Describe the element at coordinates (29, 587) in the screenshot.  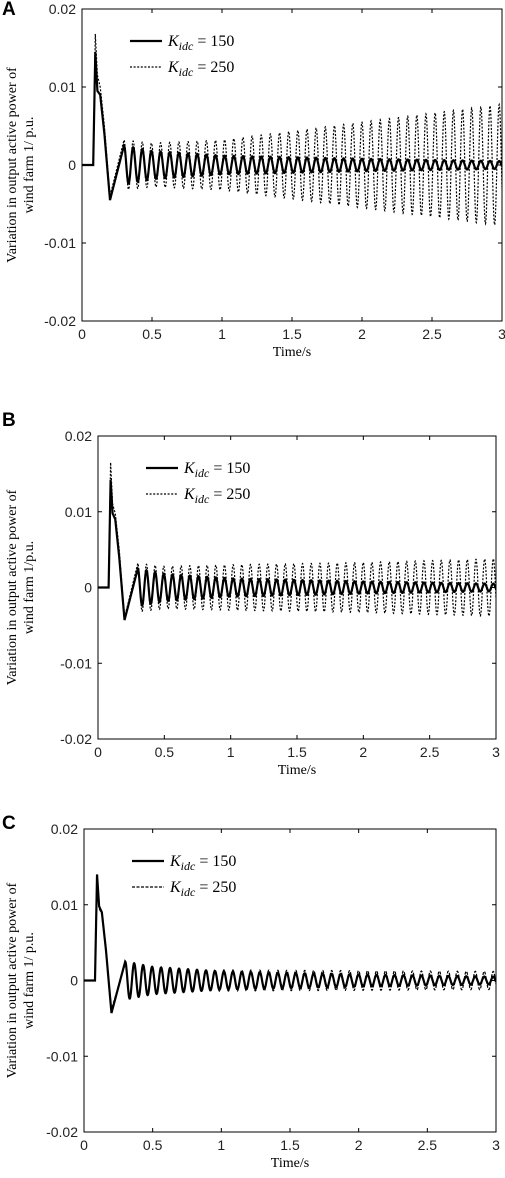
I see `y-axis-label: wind farm 1/p.u.` at that location.